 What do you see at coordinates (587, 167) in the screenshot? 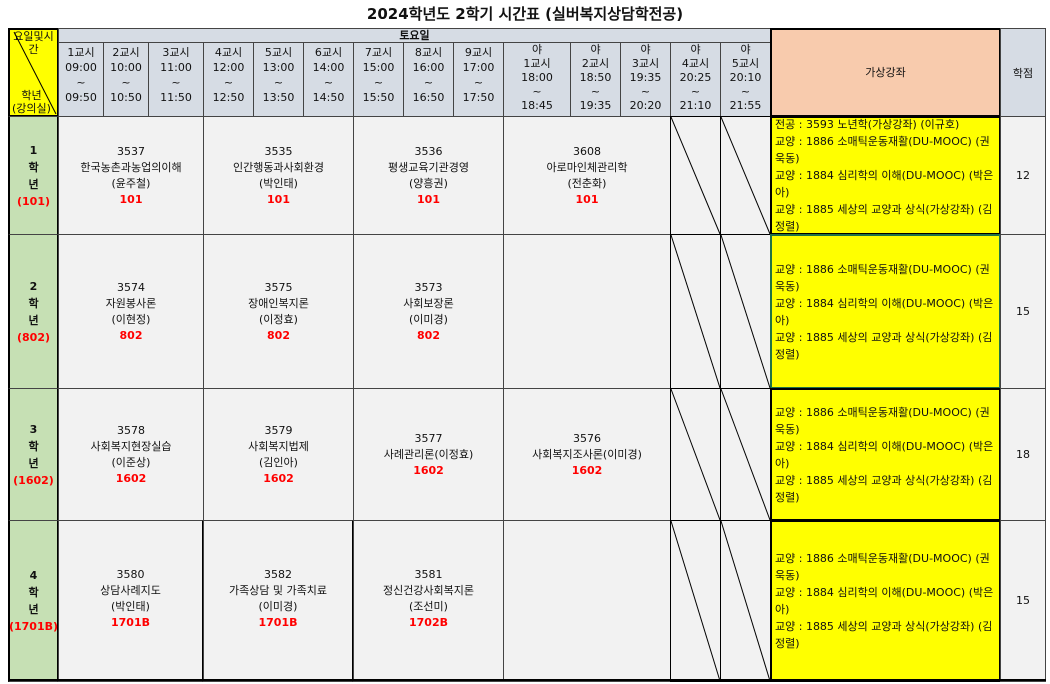
I see `course-name: 아로마인체관리학` at bounding box center [587, 167].